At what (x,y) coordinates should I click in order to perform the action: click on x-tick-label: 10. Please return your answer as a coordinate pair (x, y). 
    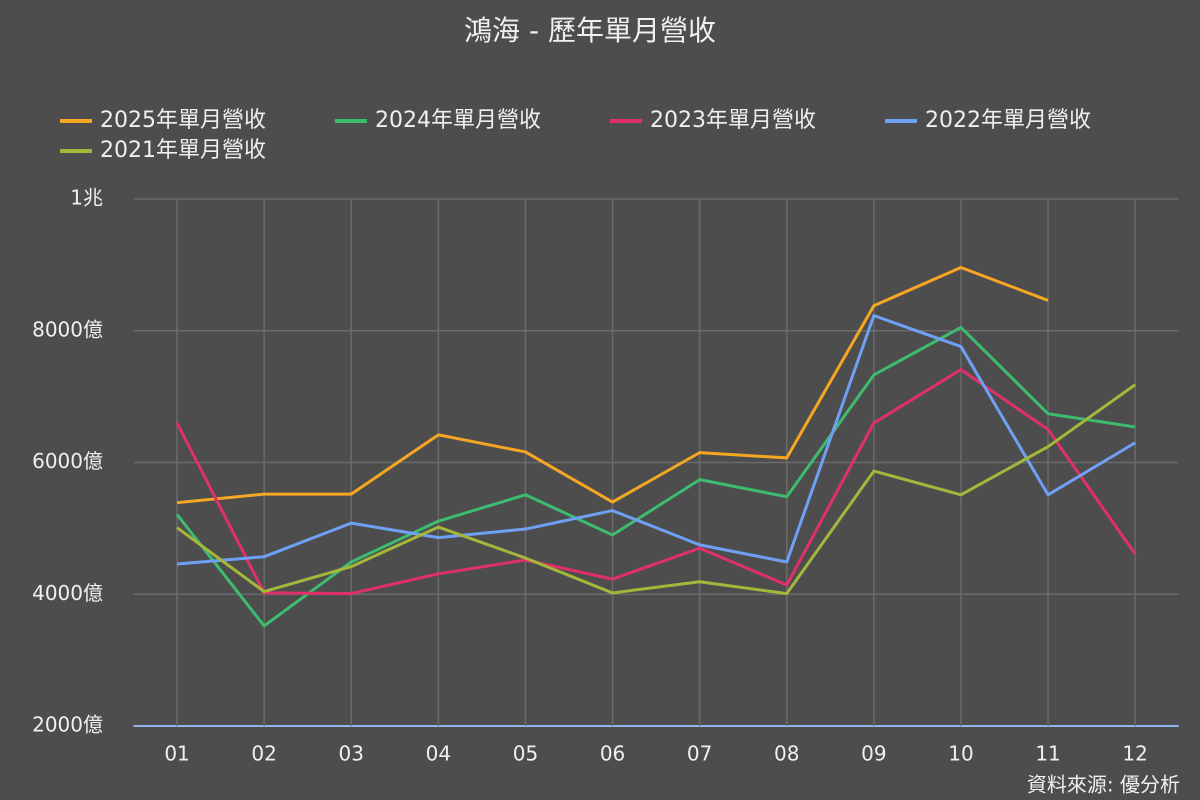
    Looking at the image, I should click on (960, 754).